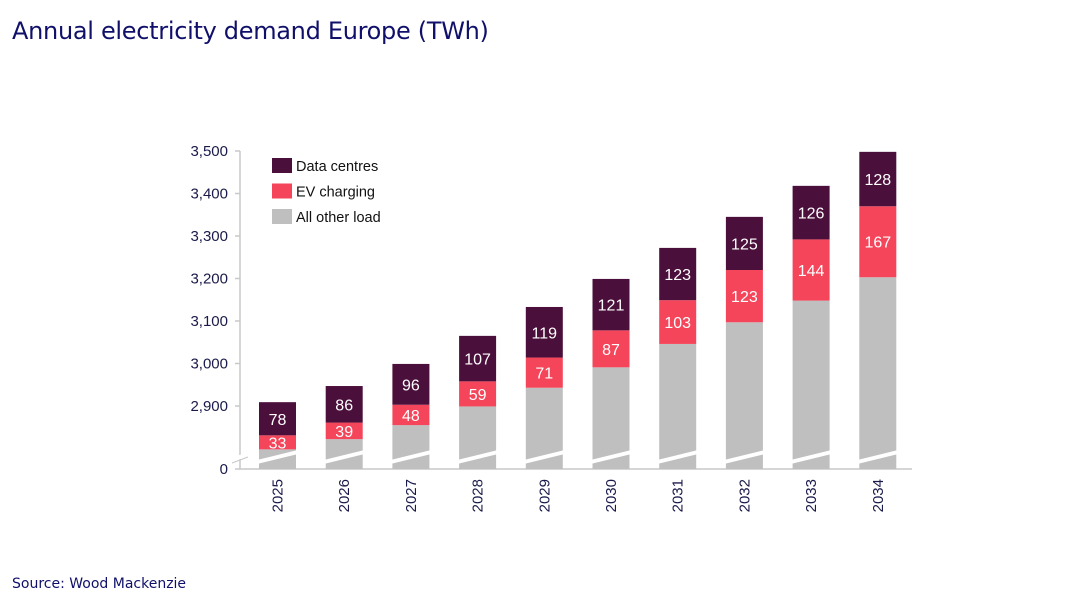 This screenshot has width=1092, height=612. Describe the element at coordinates (337, 167) in the screenshot. I see `legend-label: Data centres` at that location.